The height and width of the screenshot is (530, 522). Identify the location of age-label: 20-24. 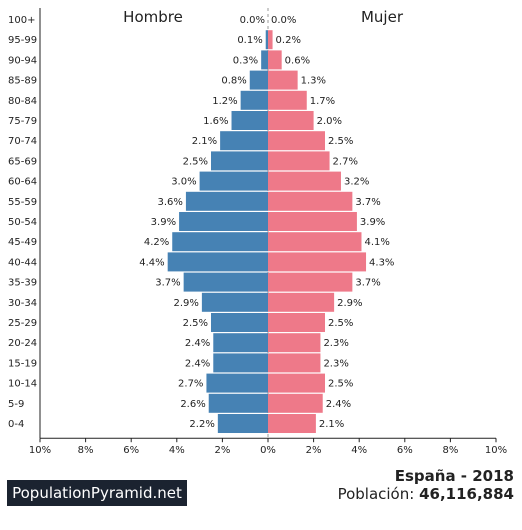
(22, 343).